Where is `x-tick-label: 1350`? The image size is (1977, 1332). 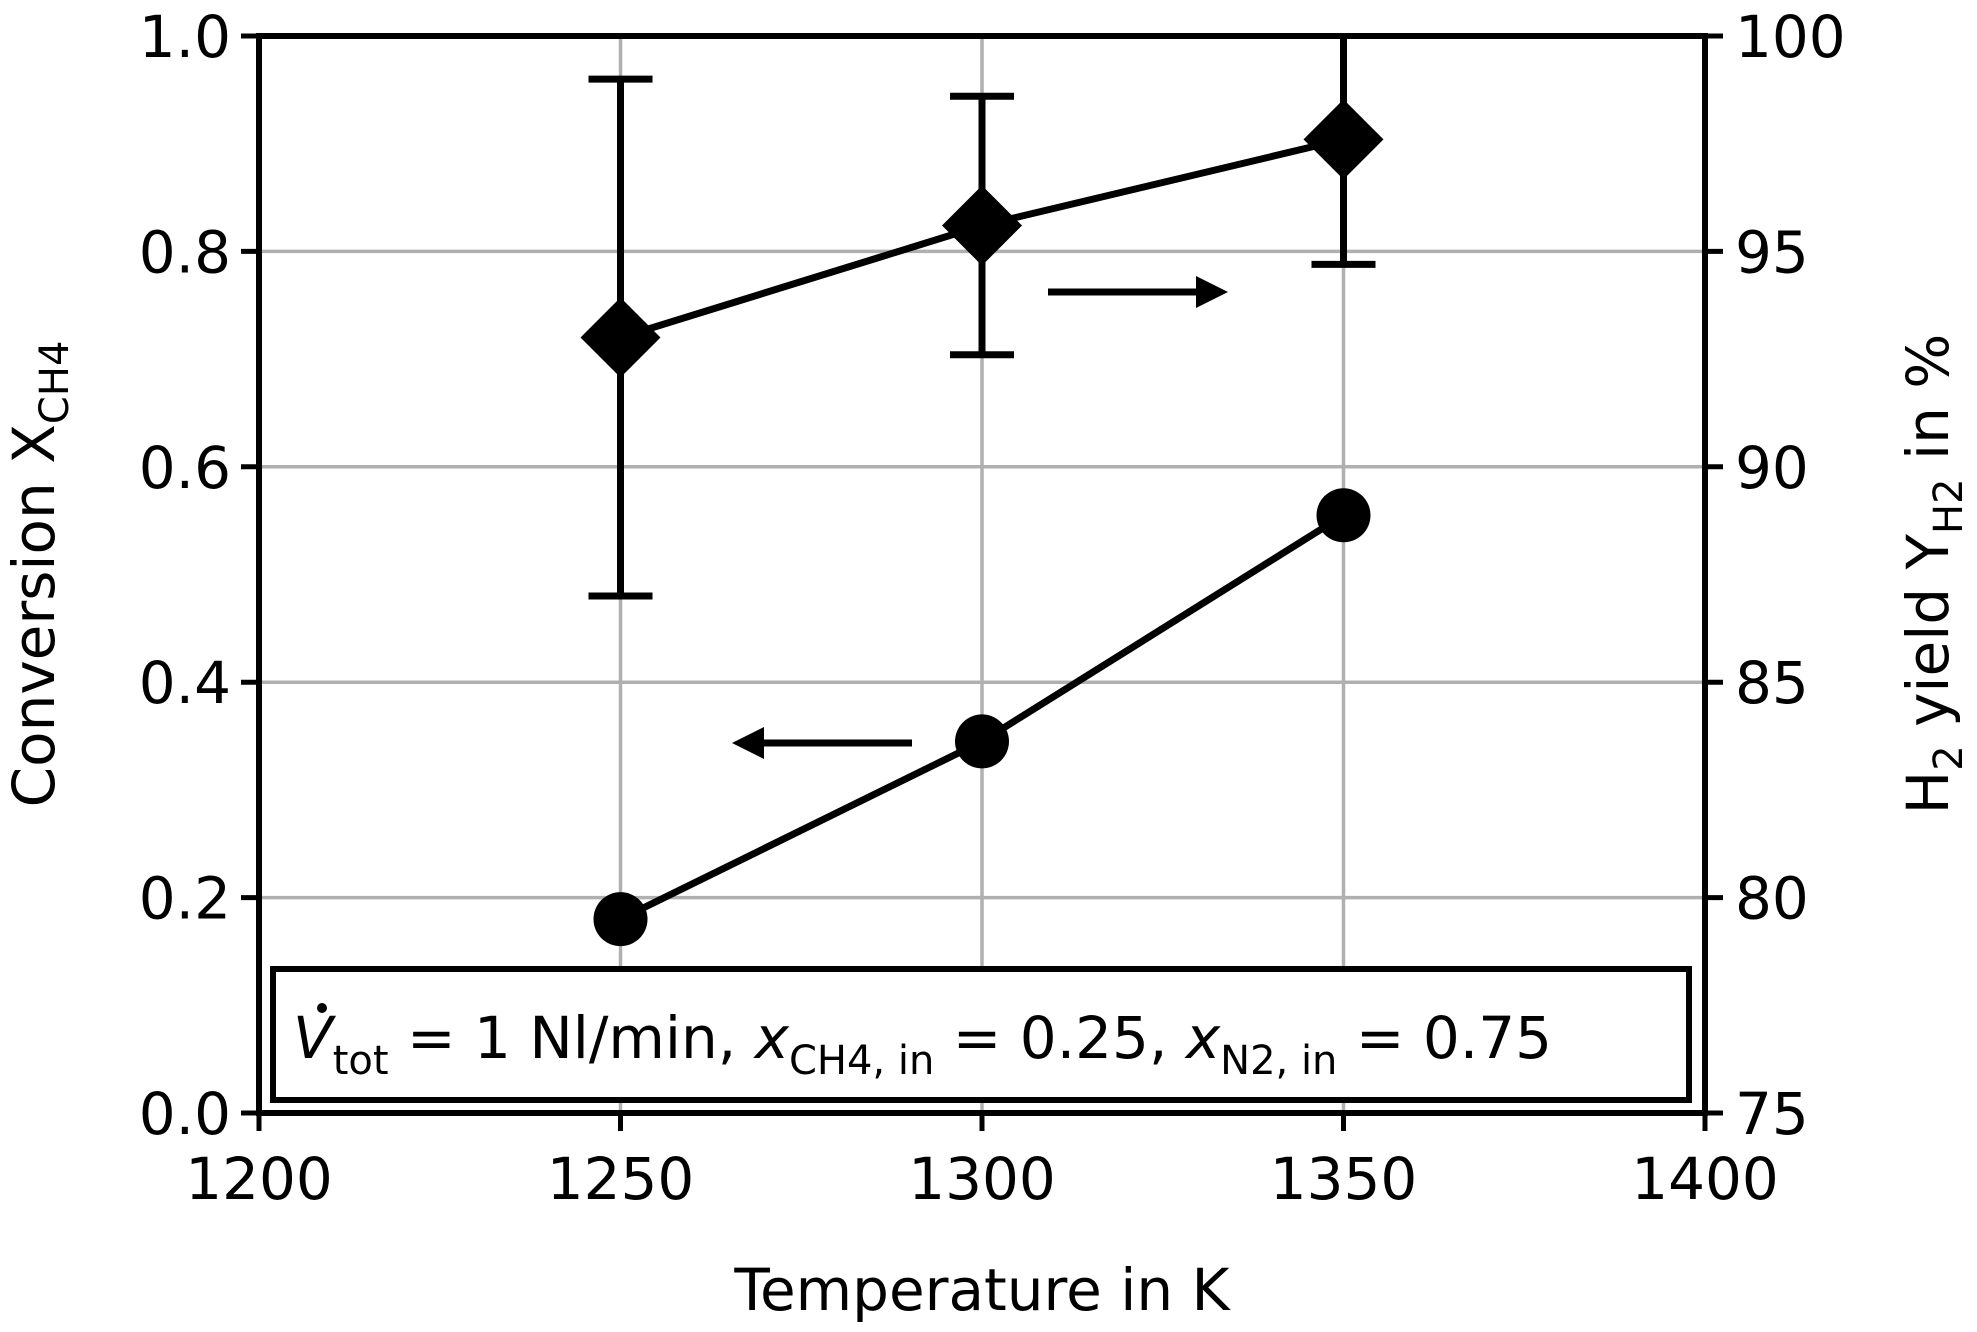 x-tick-label: 1350 is located at coordinates (1344, 1179).